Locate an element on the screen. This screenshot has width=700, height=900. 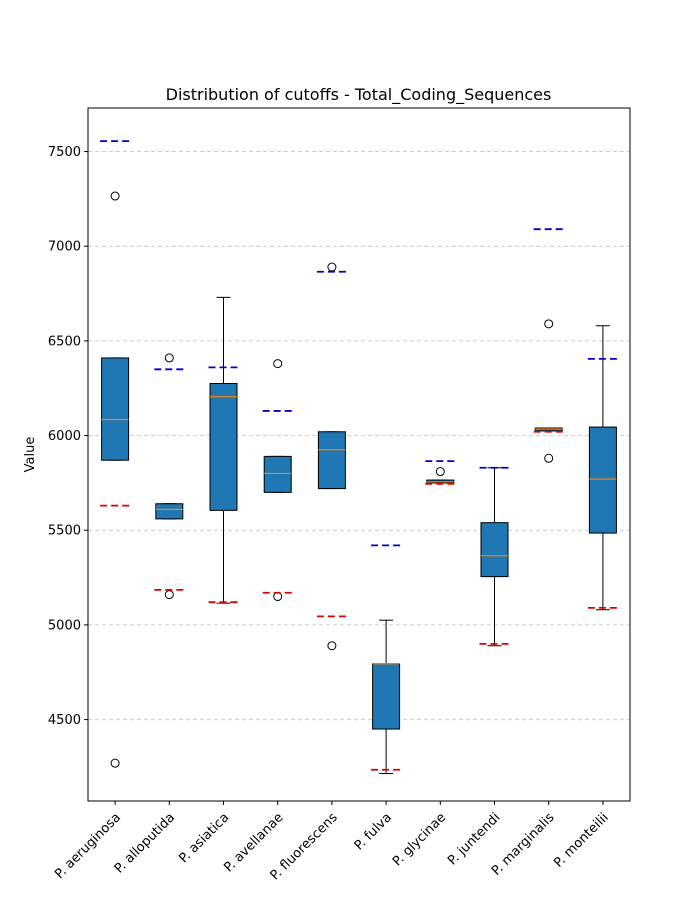
y-tick-label: 5500 is located at coordinates (64, 531).